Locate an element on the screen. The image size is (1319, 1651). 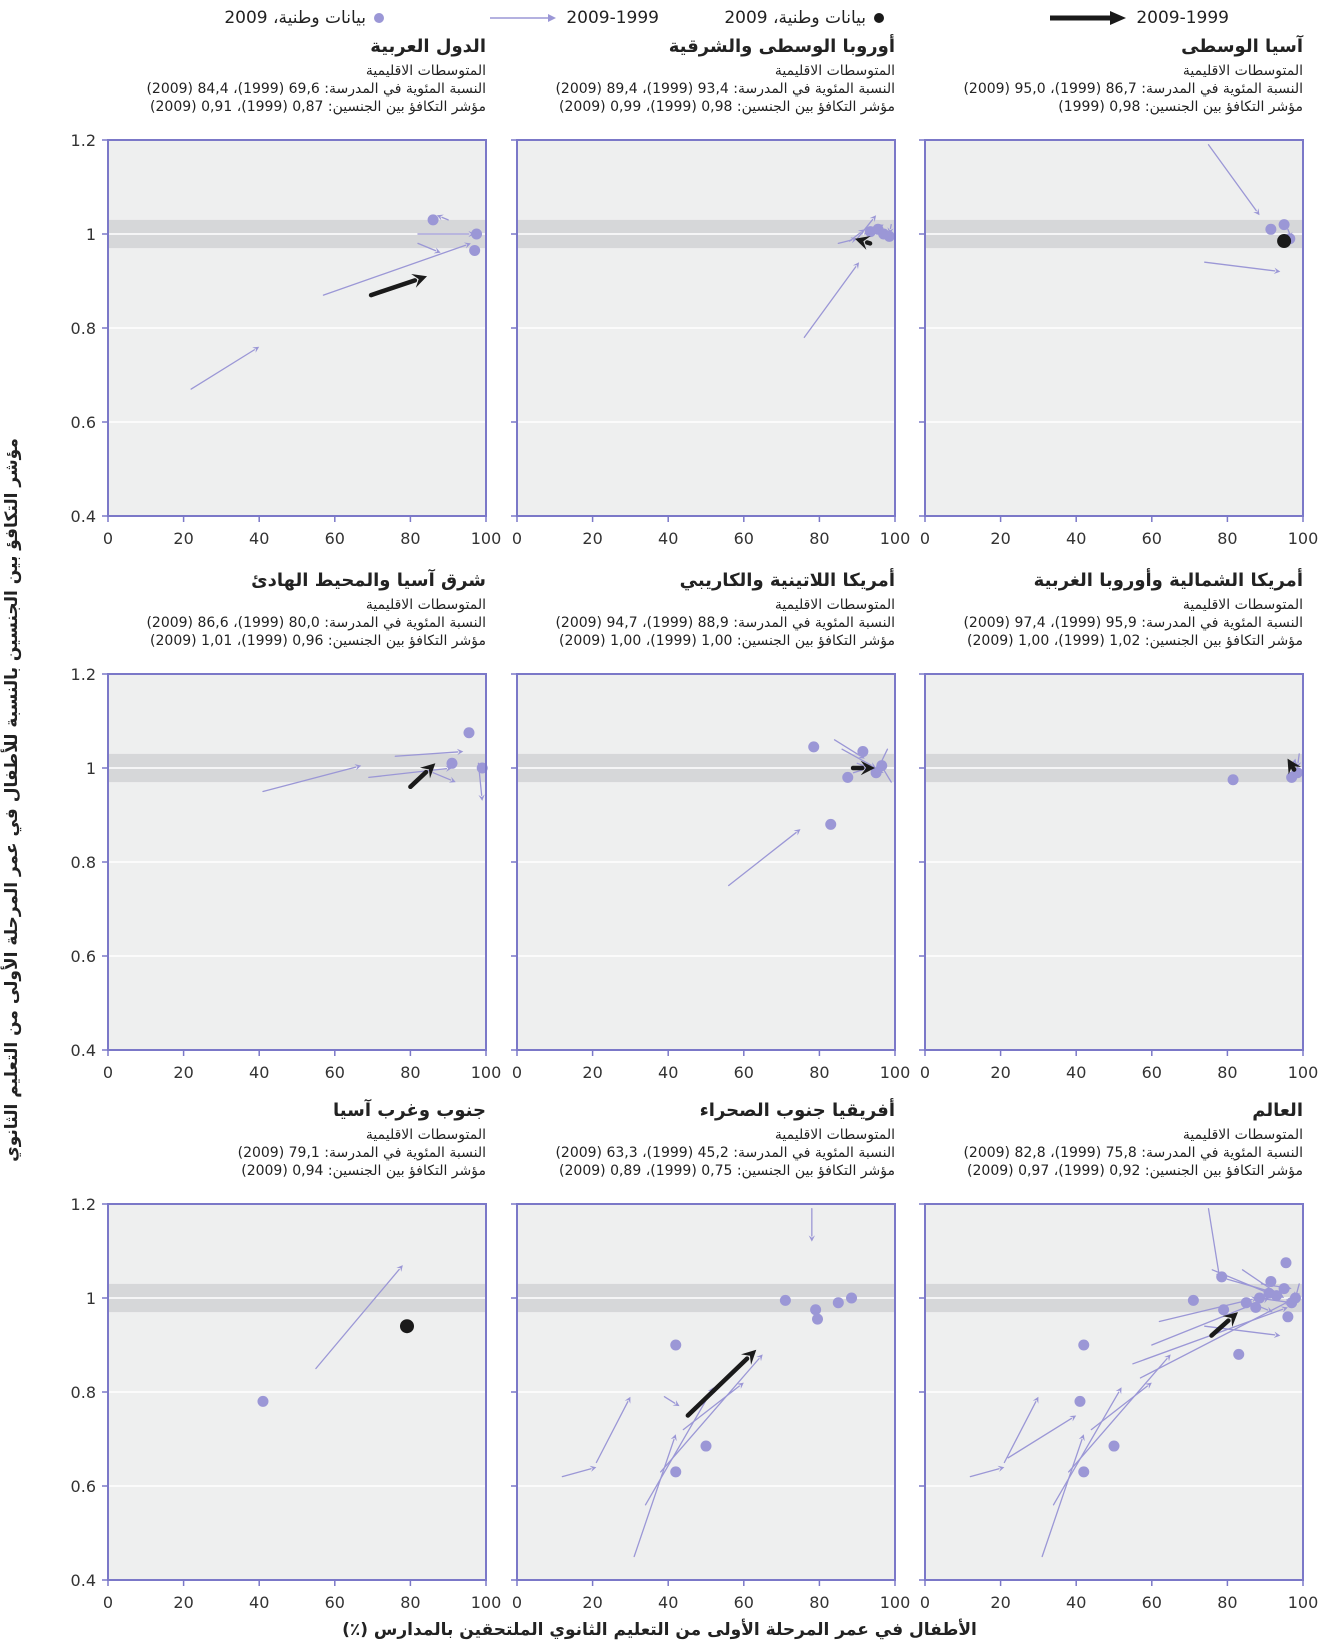
legend-purple-dot: بيانات وطنية، 2009 is located at coordinates (304, 18).